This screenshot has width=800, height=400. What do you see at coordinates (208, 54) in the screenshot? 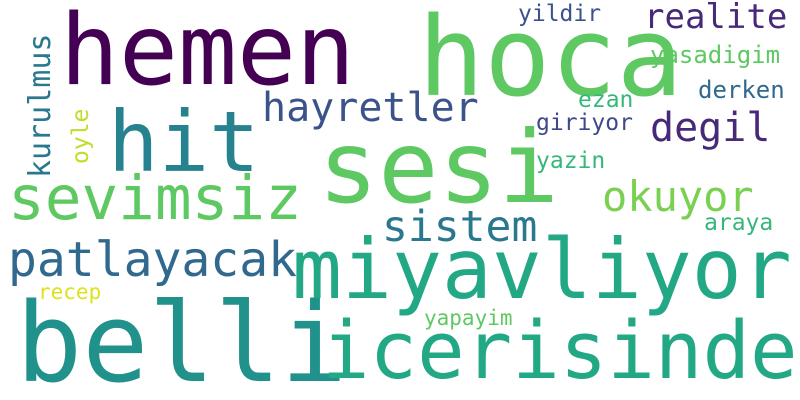
I see `word-hemen: hemen` at bounding box center [208, 54].